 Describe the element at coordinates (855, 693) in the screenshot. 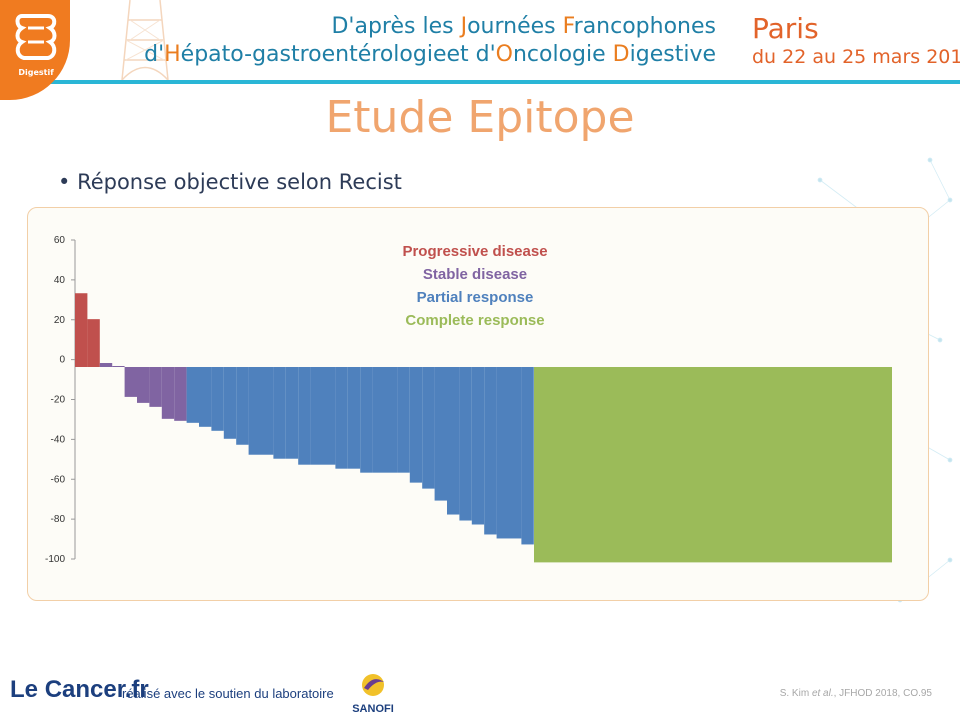

I see `citation: S. Kim et al., JFHOD 2018, CO.95` at that location.